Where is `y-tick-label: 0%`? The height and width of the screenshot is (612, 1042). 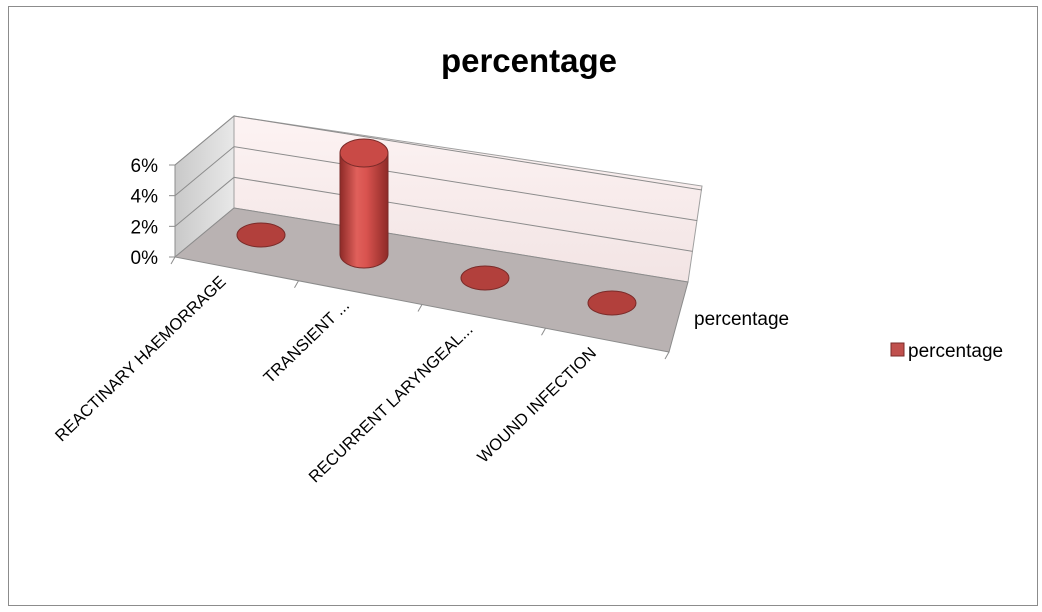 y-tick-label: 0% is located at coordinates (145, 258).